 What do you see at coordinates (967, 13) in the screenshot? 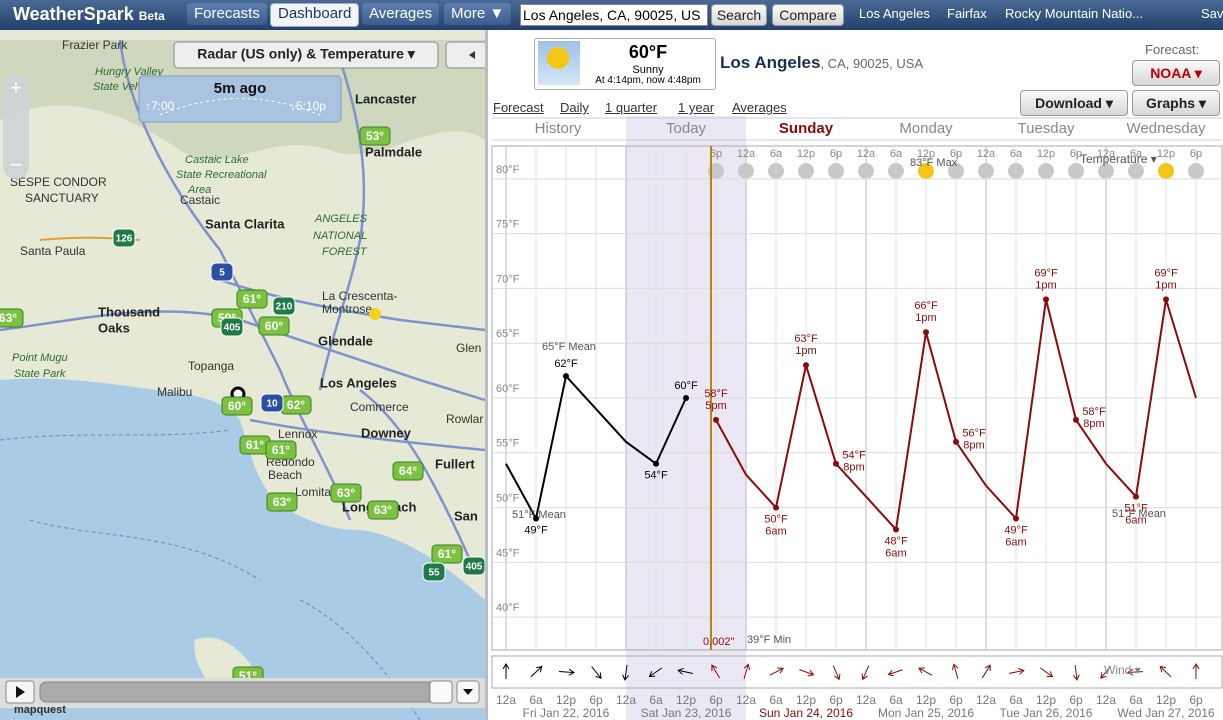
I see `recent-link: Fairfax` at bounding box center [967, 13].